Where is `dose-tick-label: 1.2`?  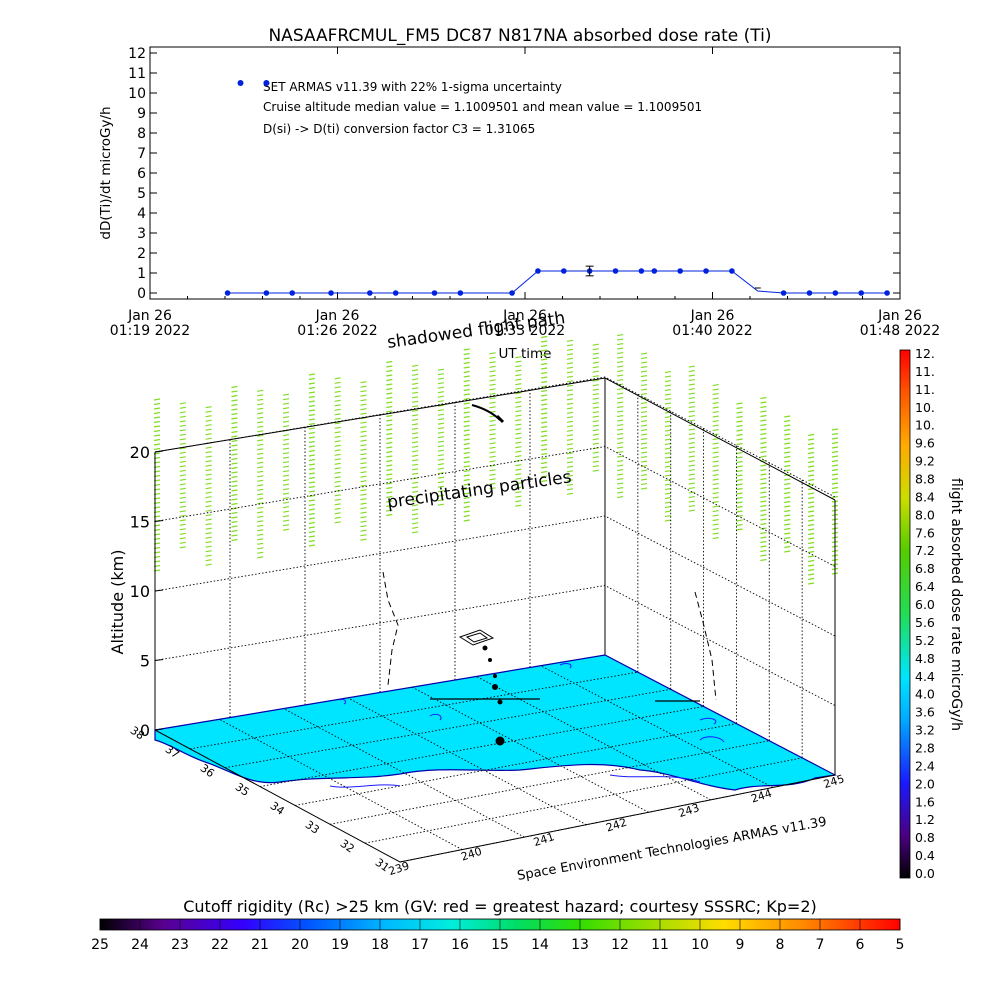 dose-tick-label: 1.2 is located at coordinates (925, 819).